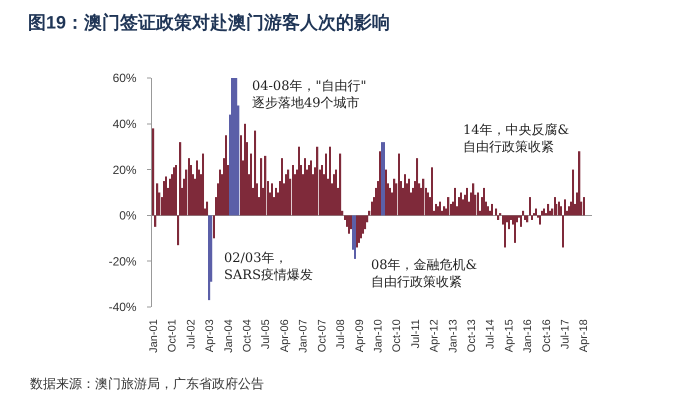 The width and height of the screenshot is (678, 400). Describe the element at coordinates (266, 334) in the screenshot. I see `x-tick-label: Jul-05` at that location.